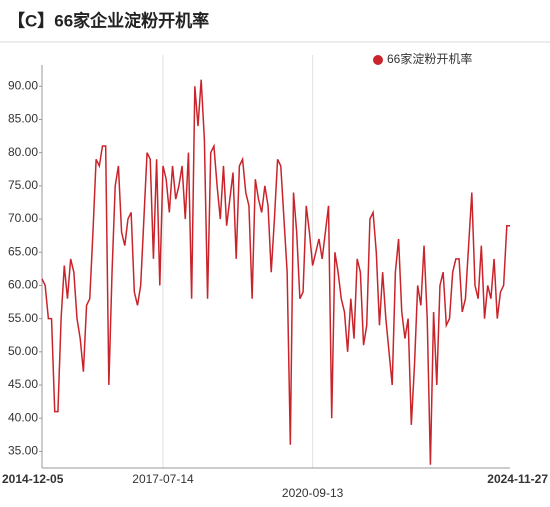 Image resolution: width=550 pixels, height=507 pixels. I want to click on y-tick-label: 50.00, so click(23, 351).